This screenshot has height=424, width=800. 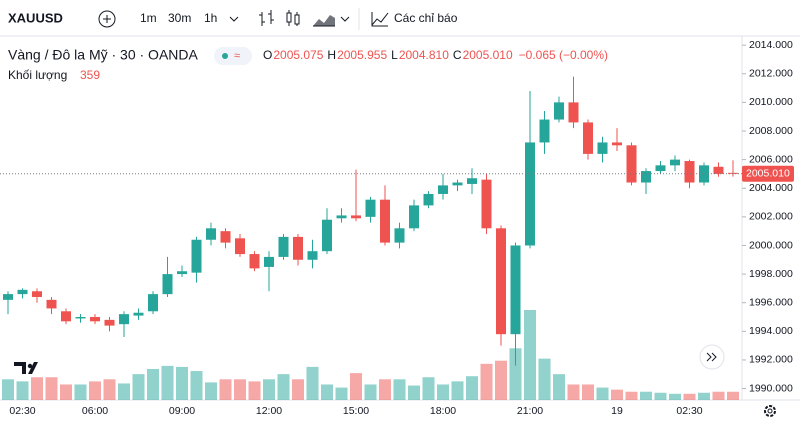 What do you see at coordinates (26, 368) in the screenshot?
I see `tv-logo` at bounding box center [26, 368].